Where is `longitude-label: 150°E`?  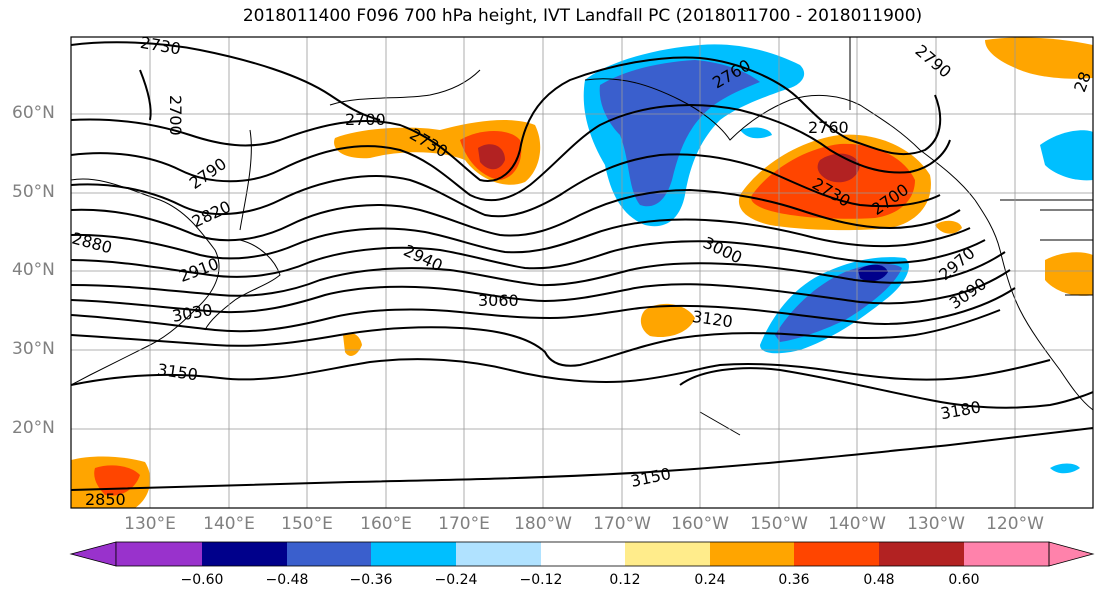
longitude-label: 150°E is located at coordinates (307, 524).